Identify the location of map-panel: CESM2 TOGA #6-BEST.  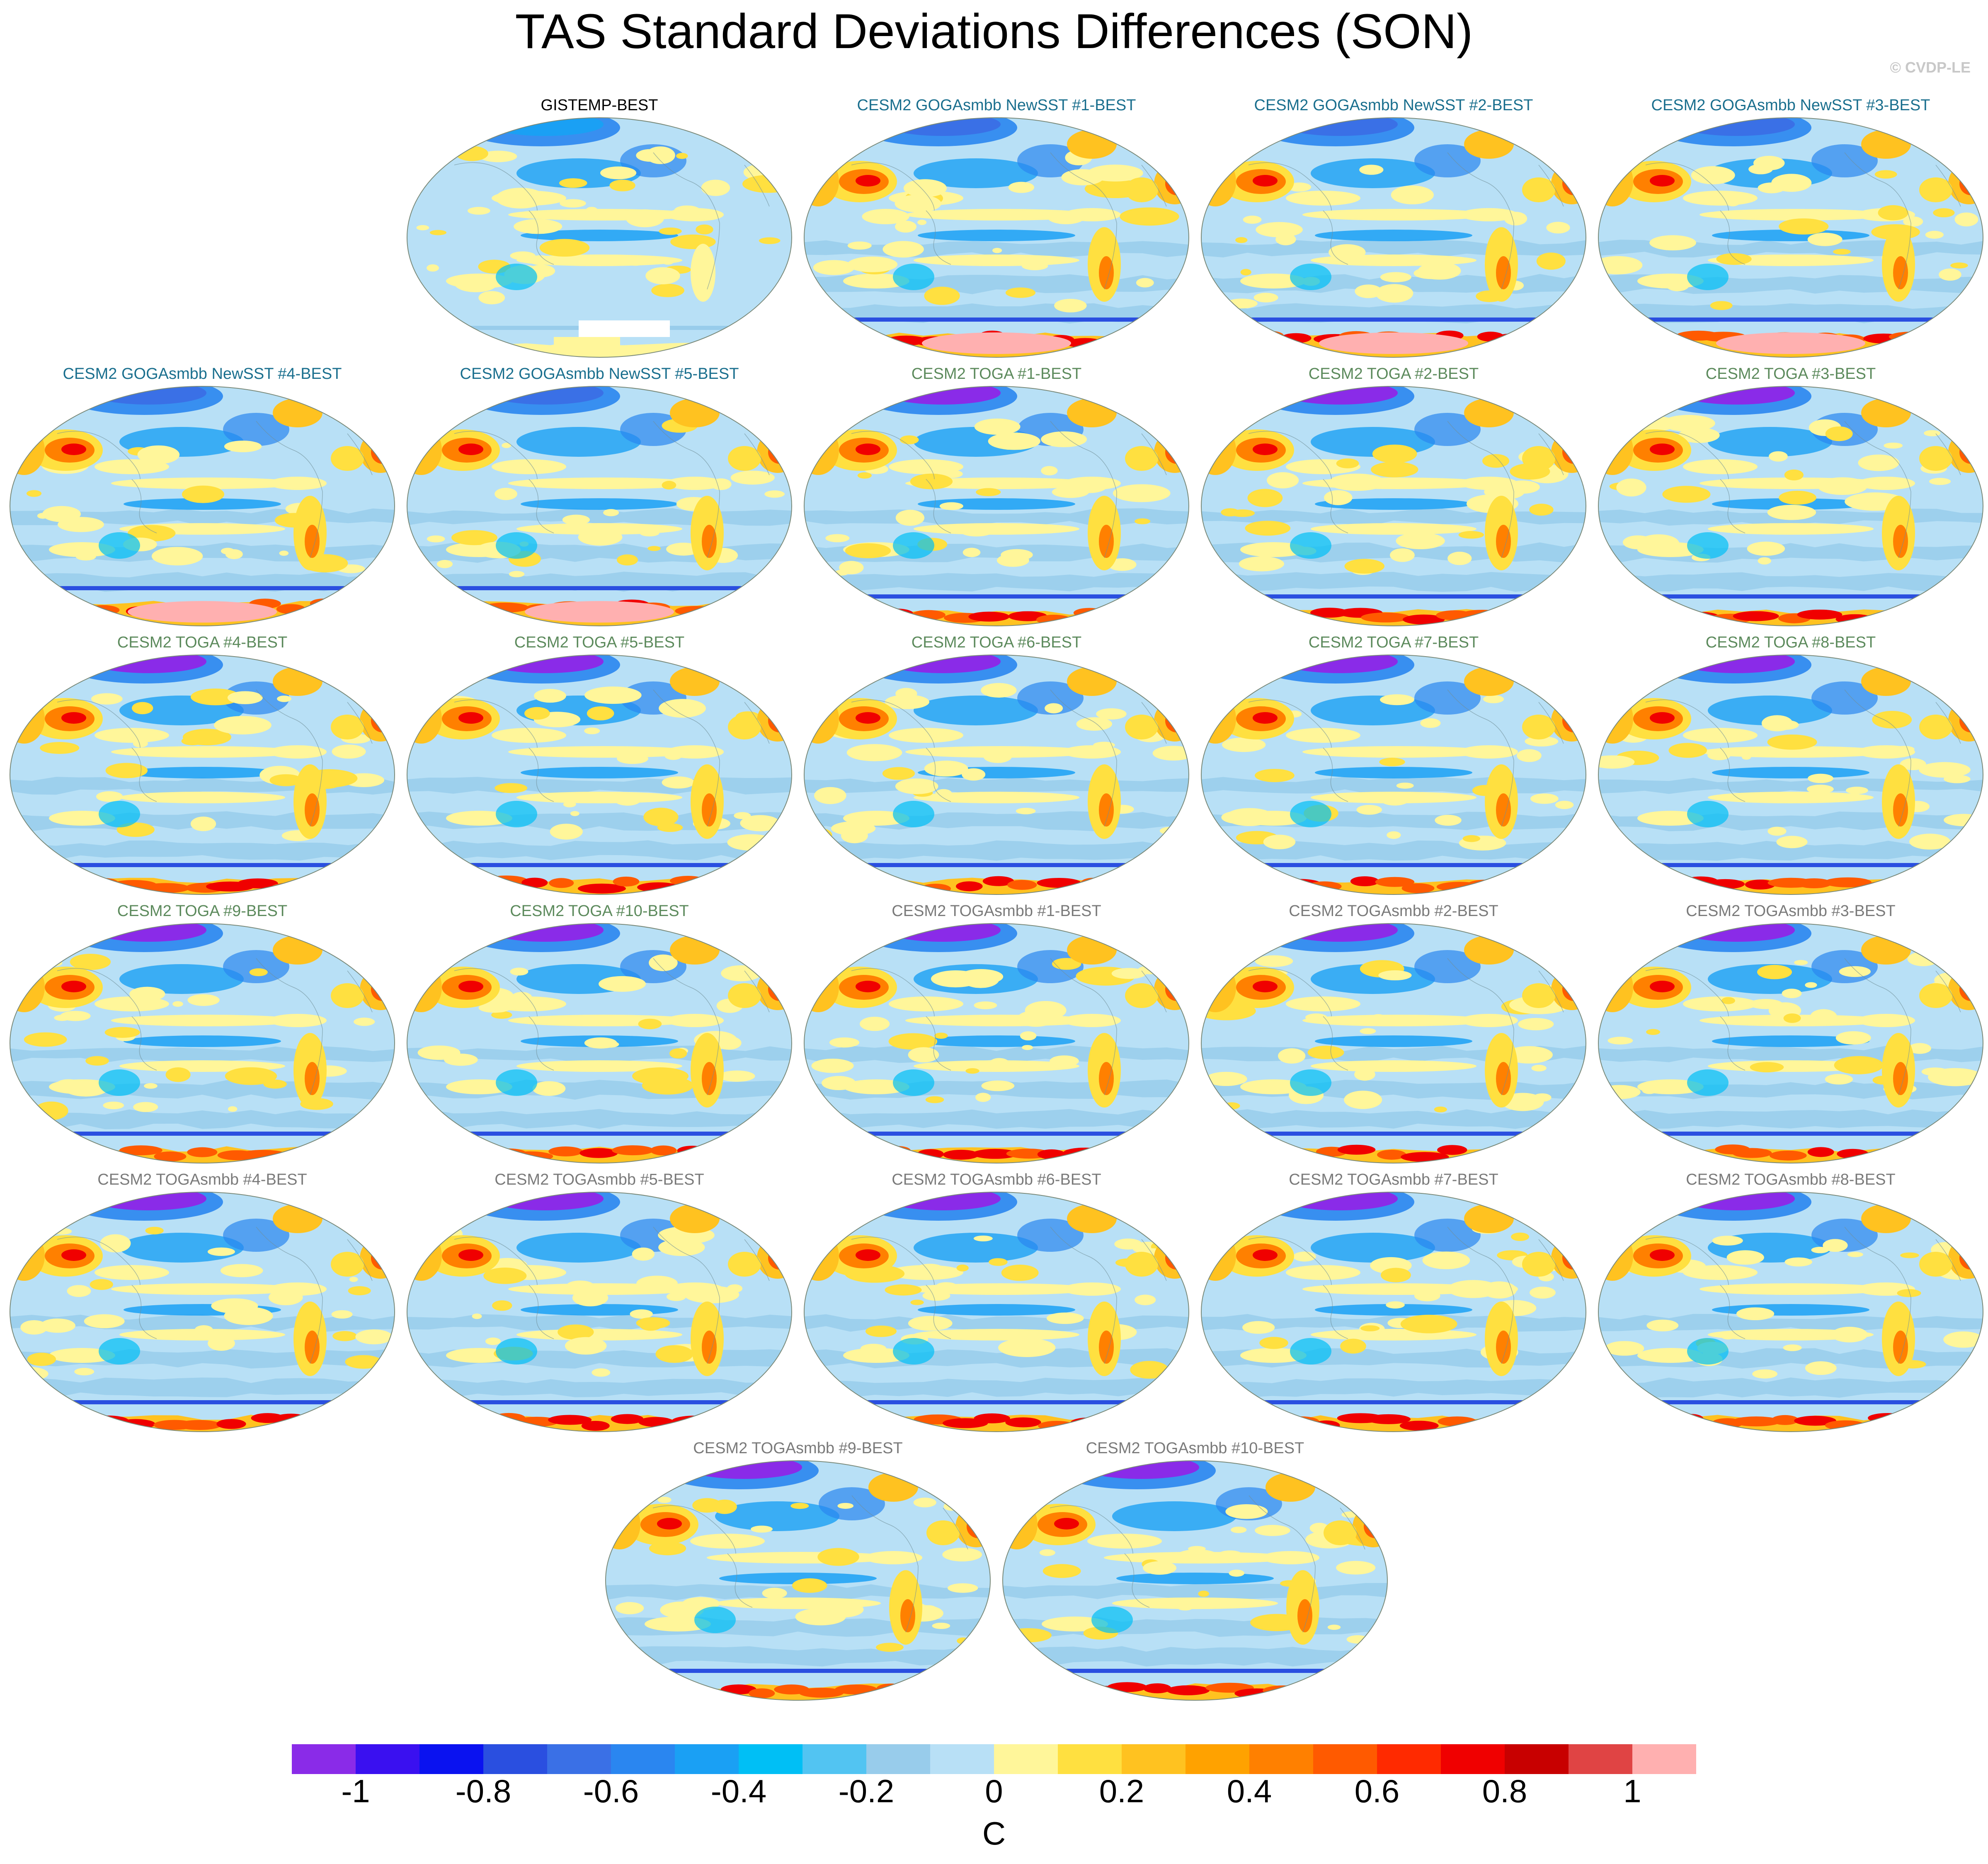
(996, 767).